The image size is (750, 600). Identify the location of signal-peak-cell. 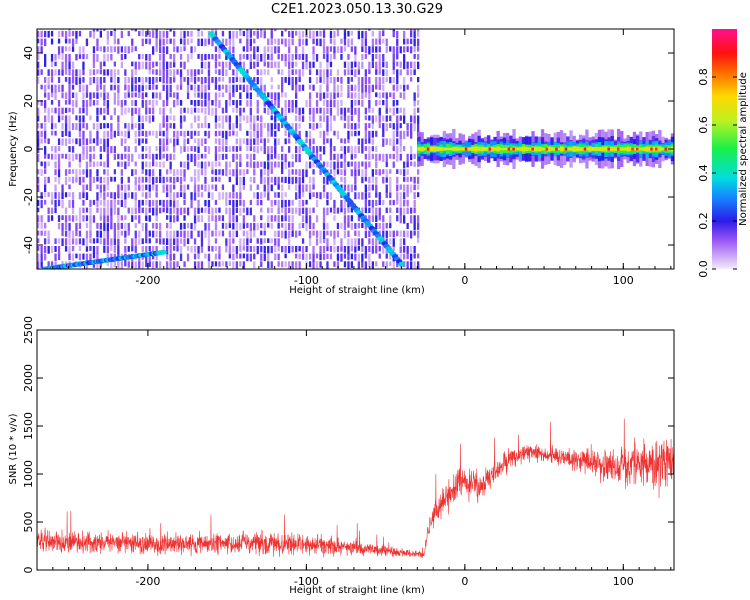
(556, 149).